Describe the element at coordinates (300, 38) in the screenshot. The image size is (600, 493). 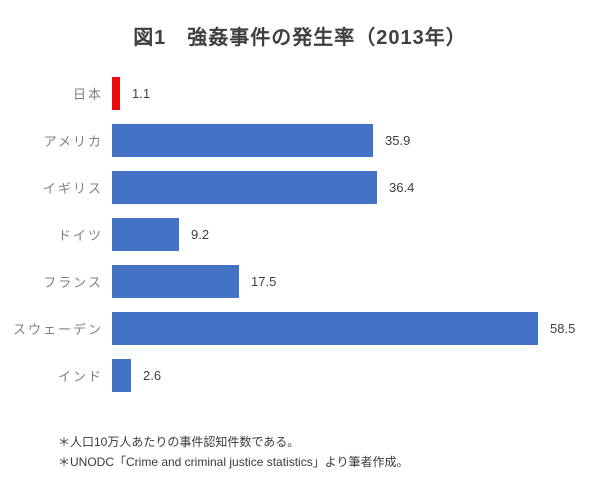
I see `chart-title: 図1 強姦事件の発生率（2013年）` at that location.